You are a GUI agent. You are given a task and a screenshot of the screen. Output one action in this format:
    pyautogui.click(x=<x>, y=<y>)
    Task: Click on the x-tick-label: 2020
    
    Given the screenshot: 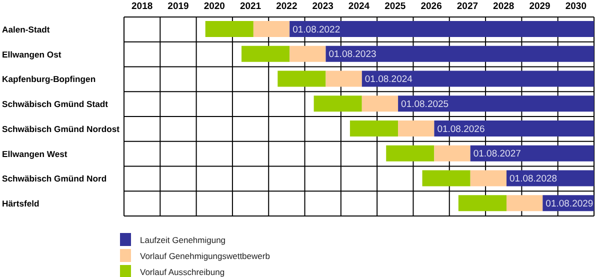 What is the action you would take?
    pyautogui.click(x=214, y=6)
    